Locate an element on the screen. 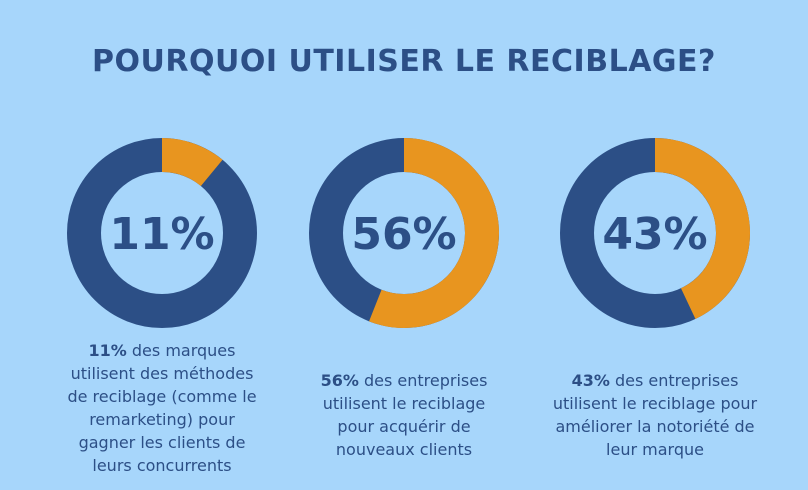 The height and width of the screenshot is (490, 808). donut-chart-3: 43% is located at coordinates (655, 233).